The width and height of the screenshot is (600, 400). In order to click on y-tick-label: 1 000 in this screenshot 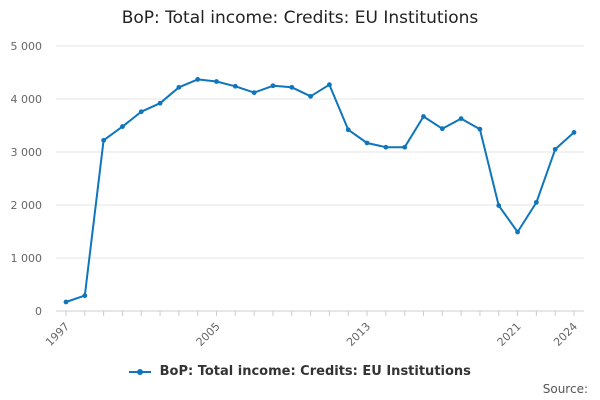, I will do `click(27, 258)`.